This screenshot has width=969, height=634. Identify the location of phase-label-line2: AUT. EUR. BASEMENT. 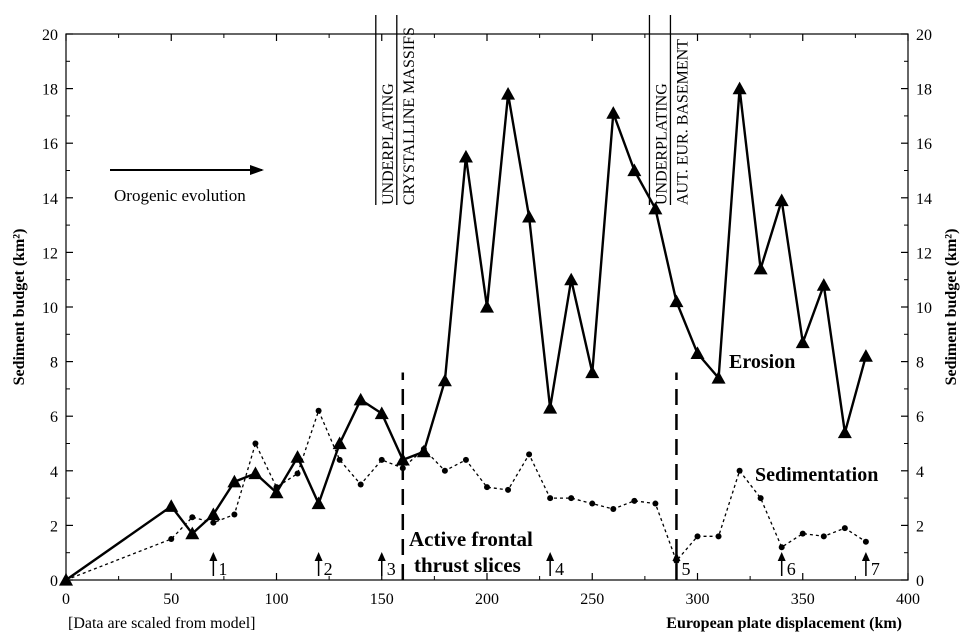
(682, 122).